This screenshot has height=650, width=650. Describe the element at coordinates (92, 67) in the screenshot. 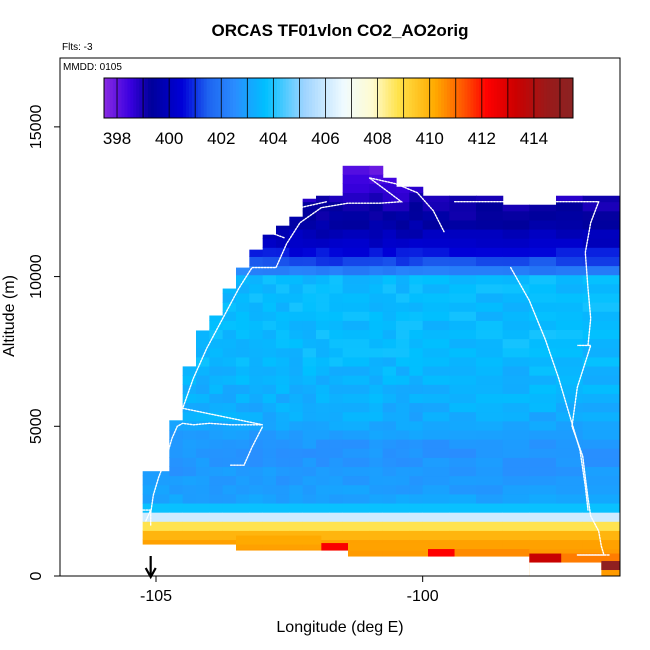

I see `date-label: MMDD: 0105` at that location.